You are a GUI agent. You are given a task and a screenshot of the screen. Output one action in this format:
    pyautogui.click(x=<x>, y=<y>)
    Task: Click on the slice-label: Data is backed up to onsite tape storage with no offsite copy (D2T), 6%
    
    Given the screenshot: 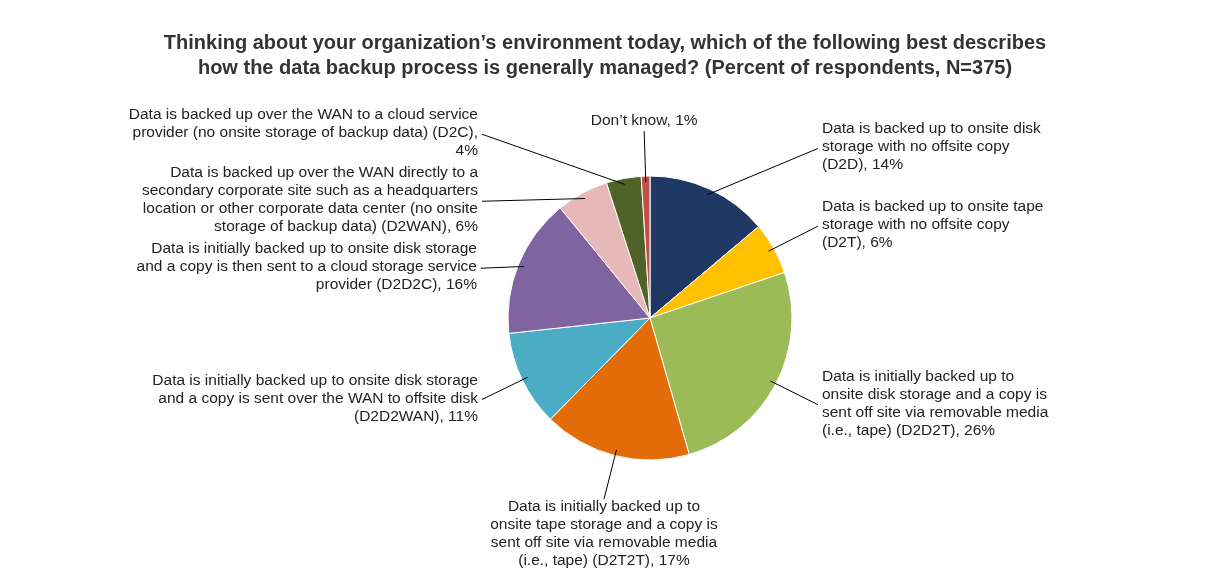 What is the action you would take?
    pyautogui.click(x=933, y=224)
    